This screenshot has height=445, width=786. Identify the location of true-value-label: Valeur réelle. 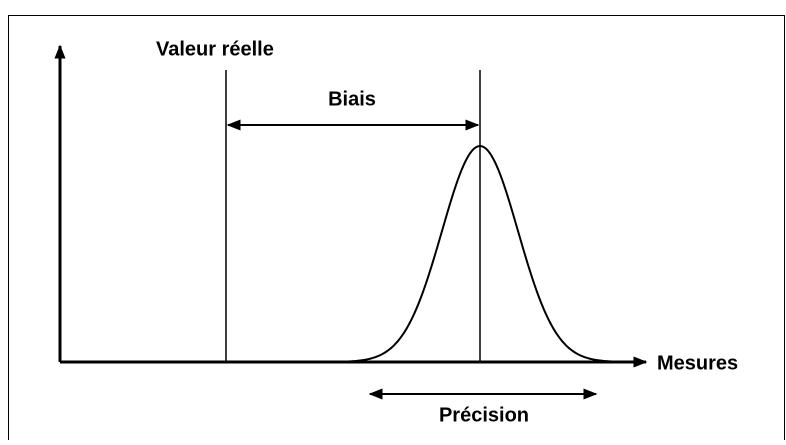
(215, 49).